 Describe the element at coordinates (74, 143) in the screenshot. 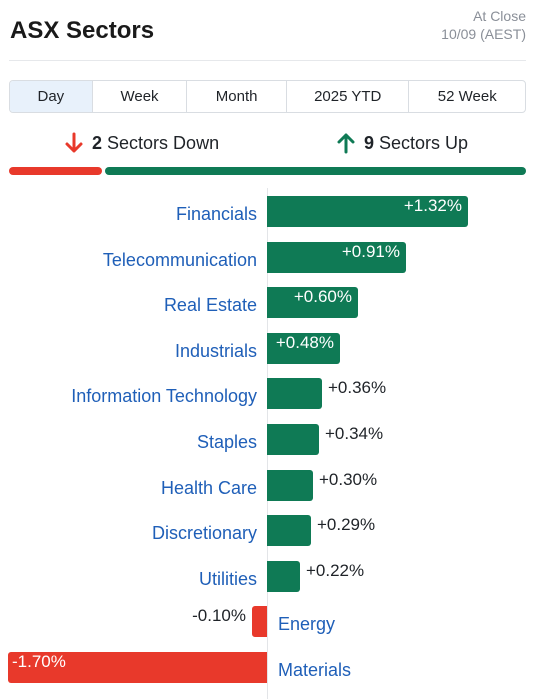

I see `arrow-down-icon` at that location.